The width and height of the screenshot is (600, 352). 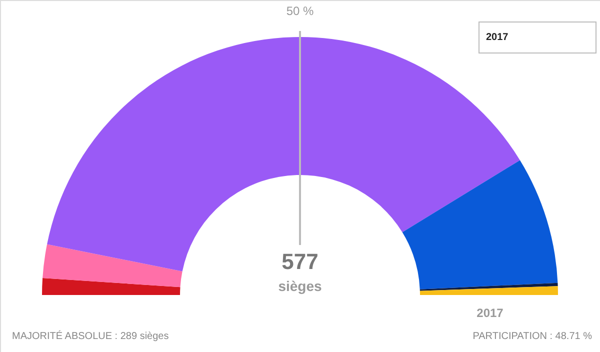 What do you see at coordinates (90, 336) in the screenshot?
I see `text: MAJORITÉ ABSOLUE : 289 sièges` at bounding box center [90, 336].